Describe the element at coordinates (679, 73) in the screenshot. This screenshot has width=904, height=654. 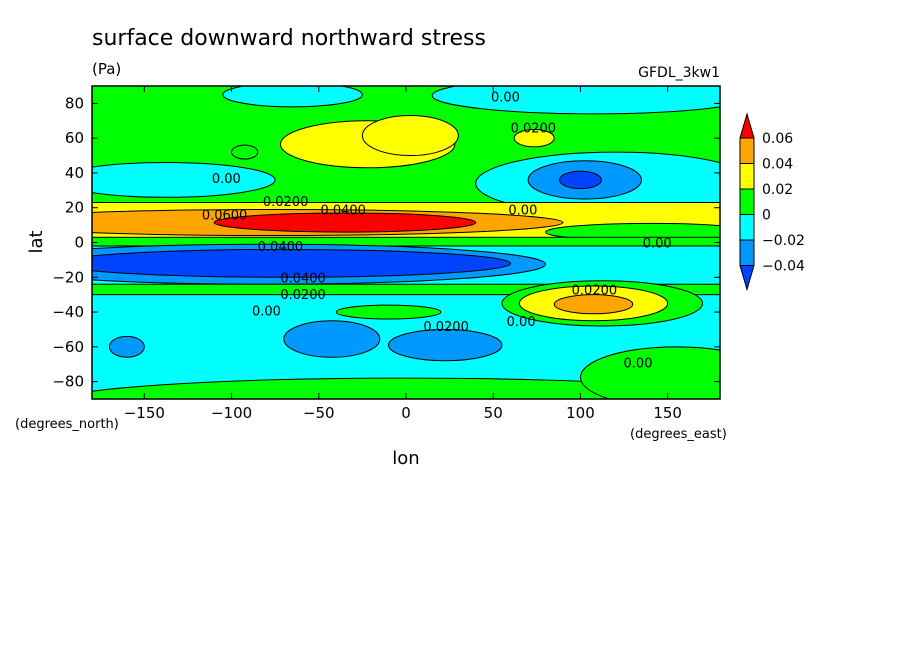
I see `model-label: GFDL_3kw1` at that location.